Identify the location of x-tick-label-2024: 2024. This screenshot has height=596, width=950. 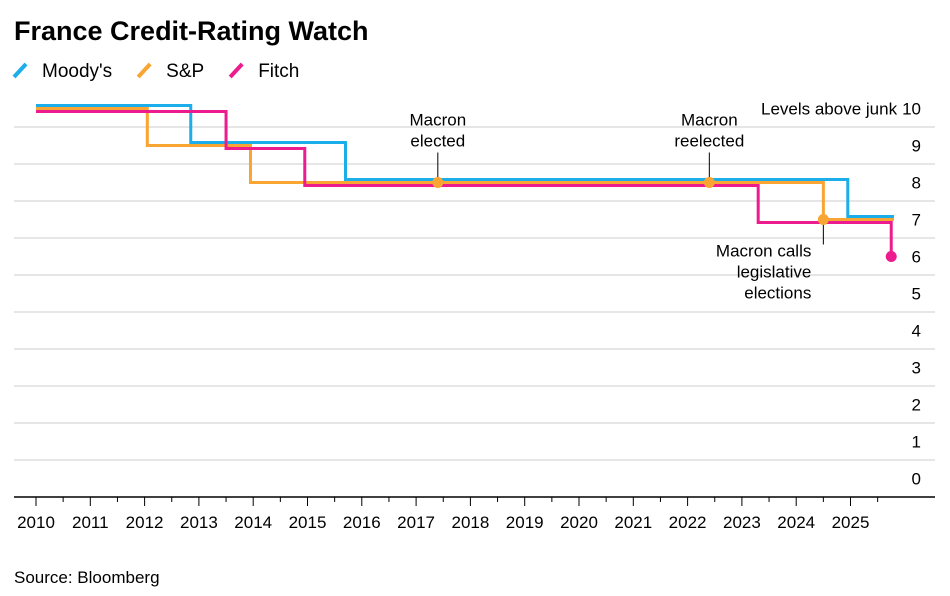
(796, 522).